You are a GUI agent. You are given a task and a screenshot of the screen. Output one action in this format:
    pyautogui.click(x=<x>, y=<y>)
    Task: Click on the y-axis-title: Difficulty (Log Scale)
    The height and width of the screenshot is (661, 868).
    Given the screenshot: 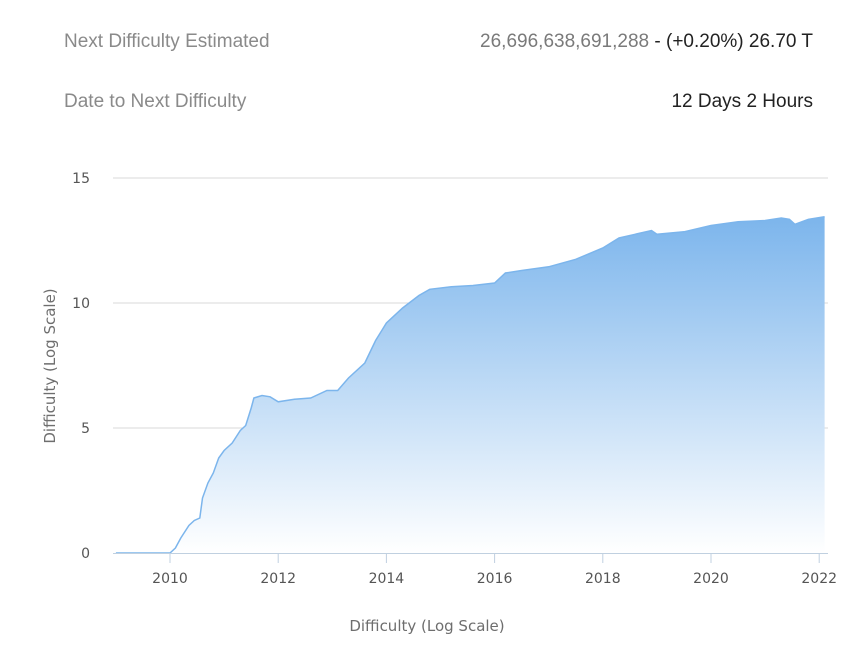 What is the action you would take?
    pyautogui.click(x=50, y=365)
    